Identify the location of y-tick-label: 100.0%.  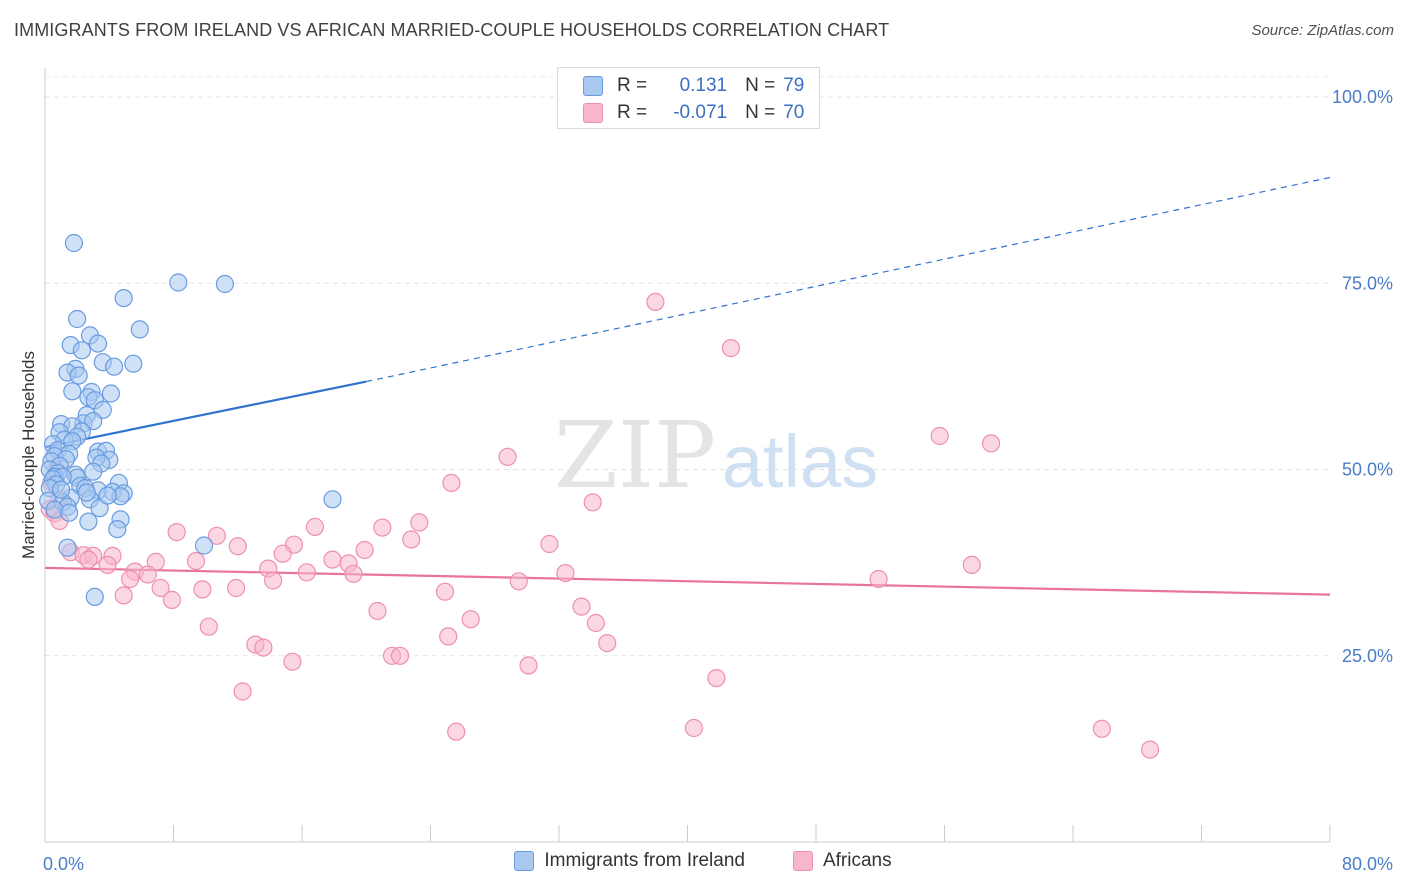
(1362, 97).